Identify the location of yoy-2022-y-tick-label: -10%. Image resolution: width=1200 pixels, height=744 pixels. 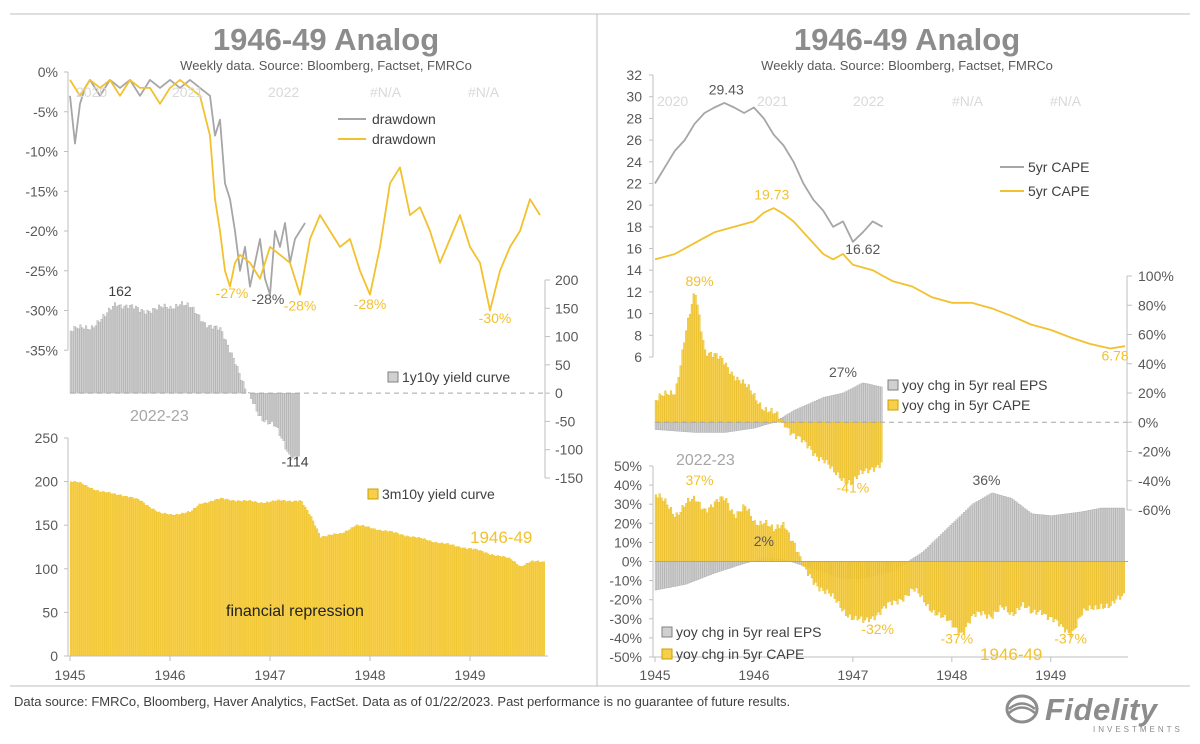
(625, 581).